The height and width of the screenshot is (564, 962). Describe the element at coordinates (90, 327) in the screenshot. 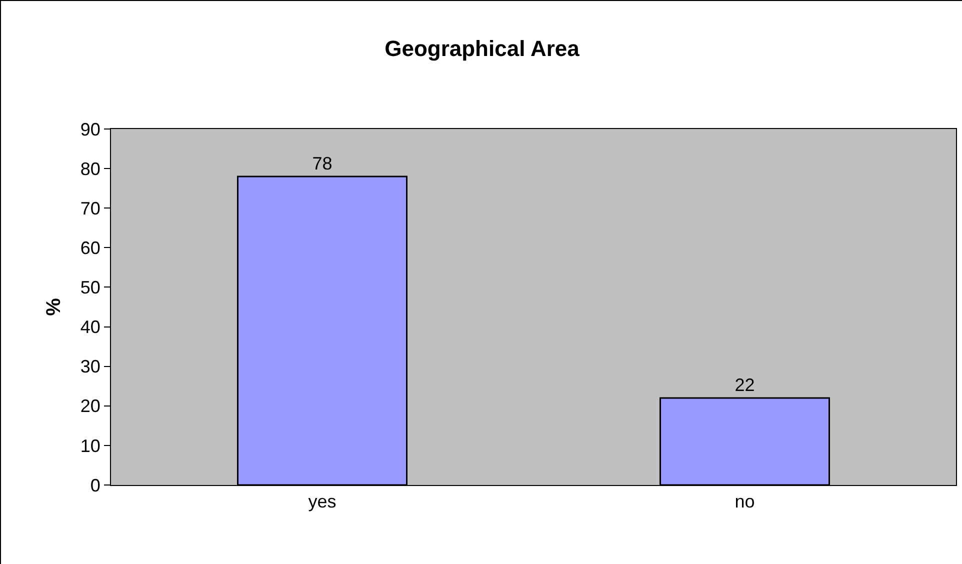

I see `y-tick-label: 40` at that location.